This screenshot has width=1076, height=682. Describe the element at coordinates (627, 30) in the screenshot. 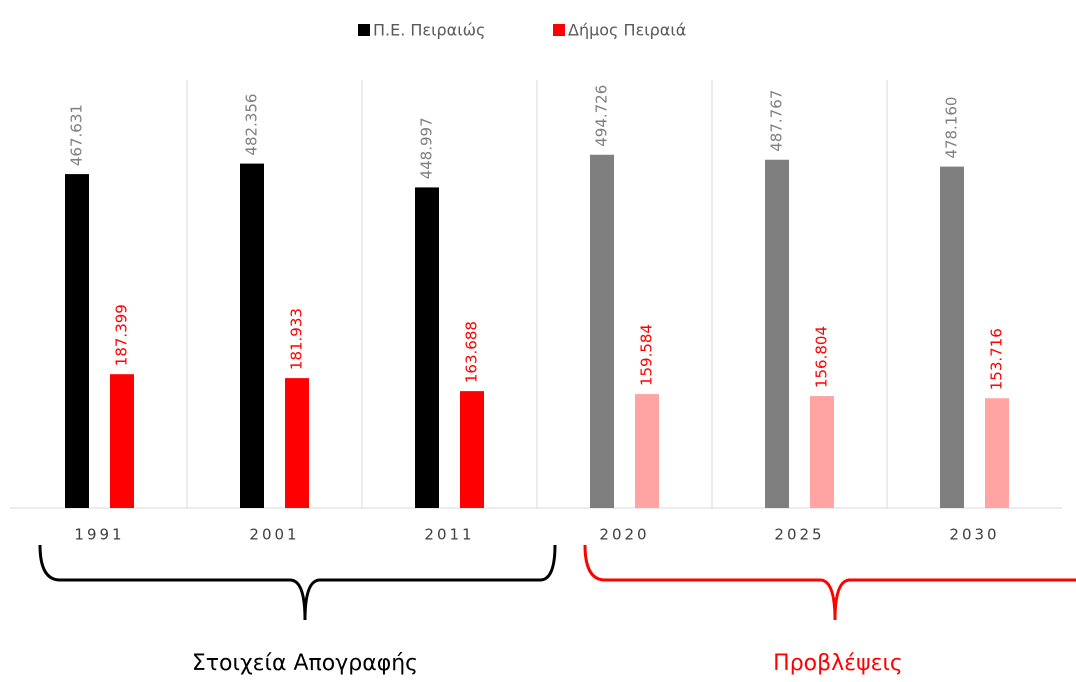

I see `legend-label: Δήμος Πειραιά` at that location.